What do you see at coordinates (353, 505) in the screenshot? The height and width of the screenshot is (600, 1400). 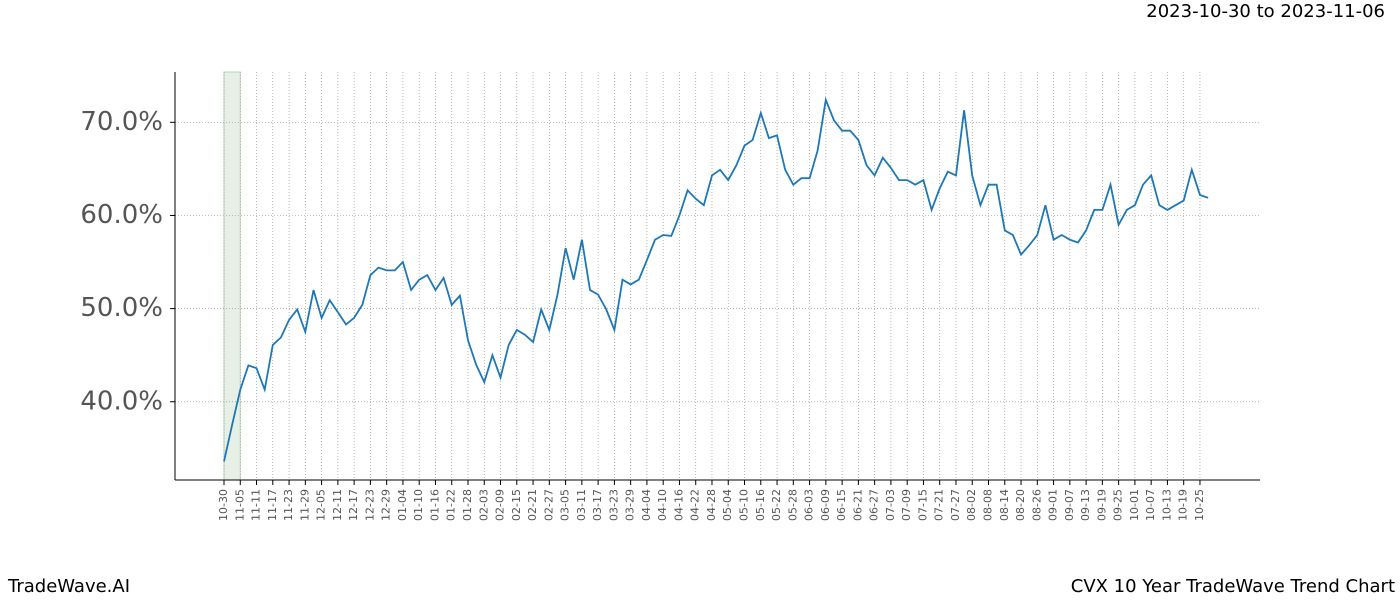 I see `x-tick-label: 12-17` at bounding box center [353, 505].